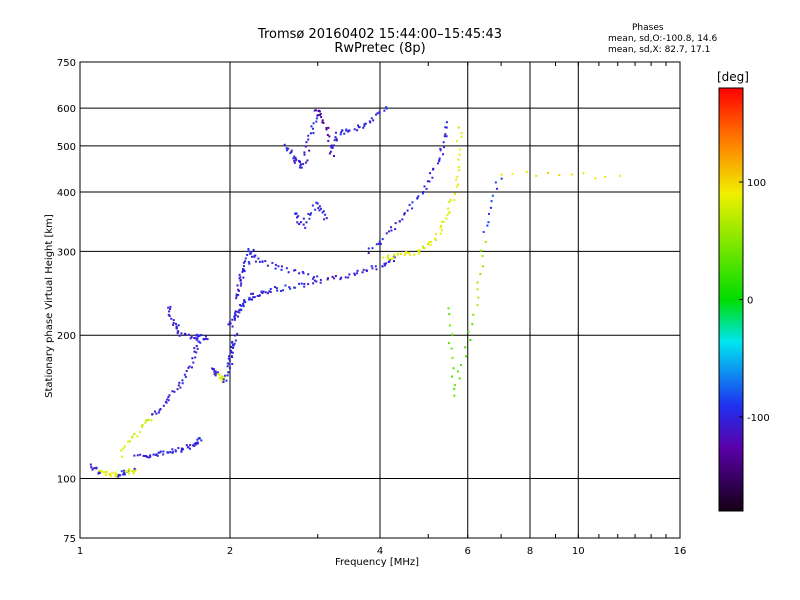 This screenshot has height=600, width=800. What do you see at coordinates (380, 48) in the screenshot?
I see `chart-subtitle: RwPretec (8p)` at bounding box center [380, 48].